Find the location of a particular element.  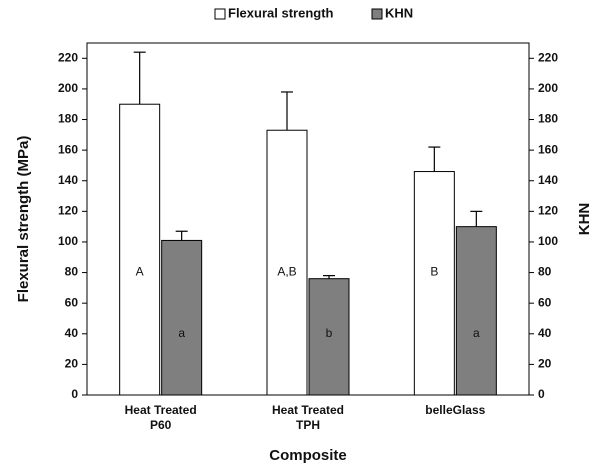

bar-group-letter: A,B is located at coordinates (286, 272).